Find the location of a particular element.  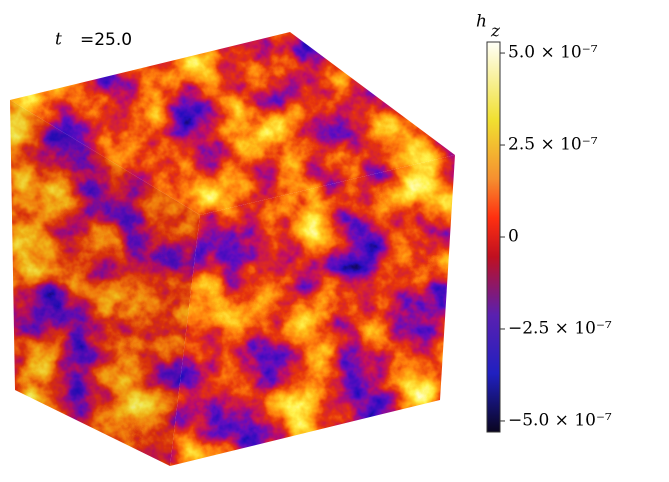

colorbar-tick-label: −2.5 × 10⁻⁷ is located at coordinates (560, 328).